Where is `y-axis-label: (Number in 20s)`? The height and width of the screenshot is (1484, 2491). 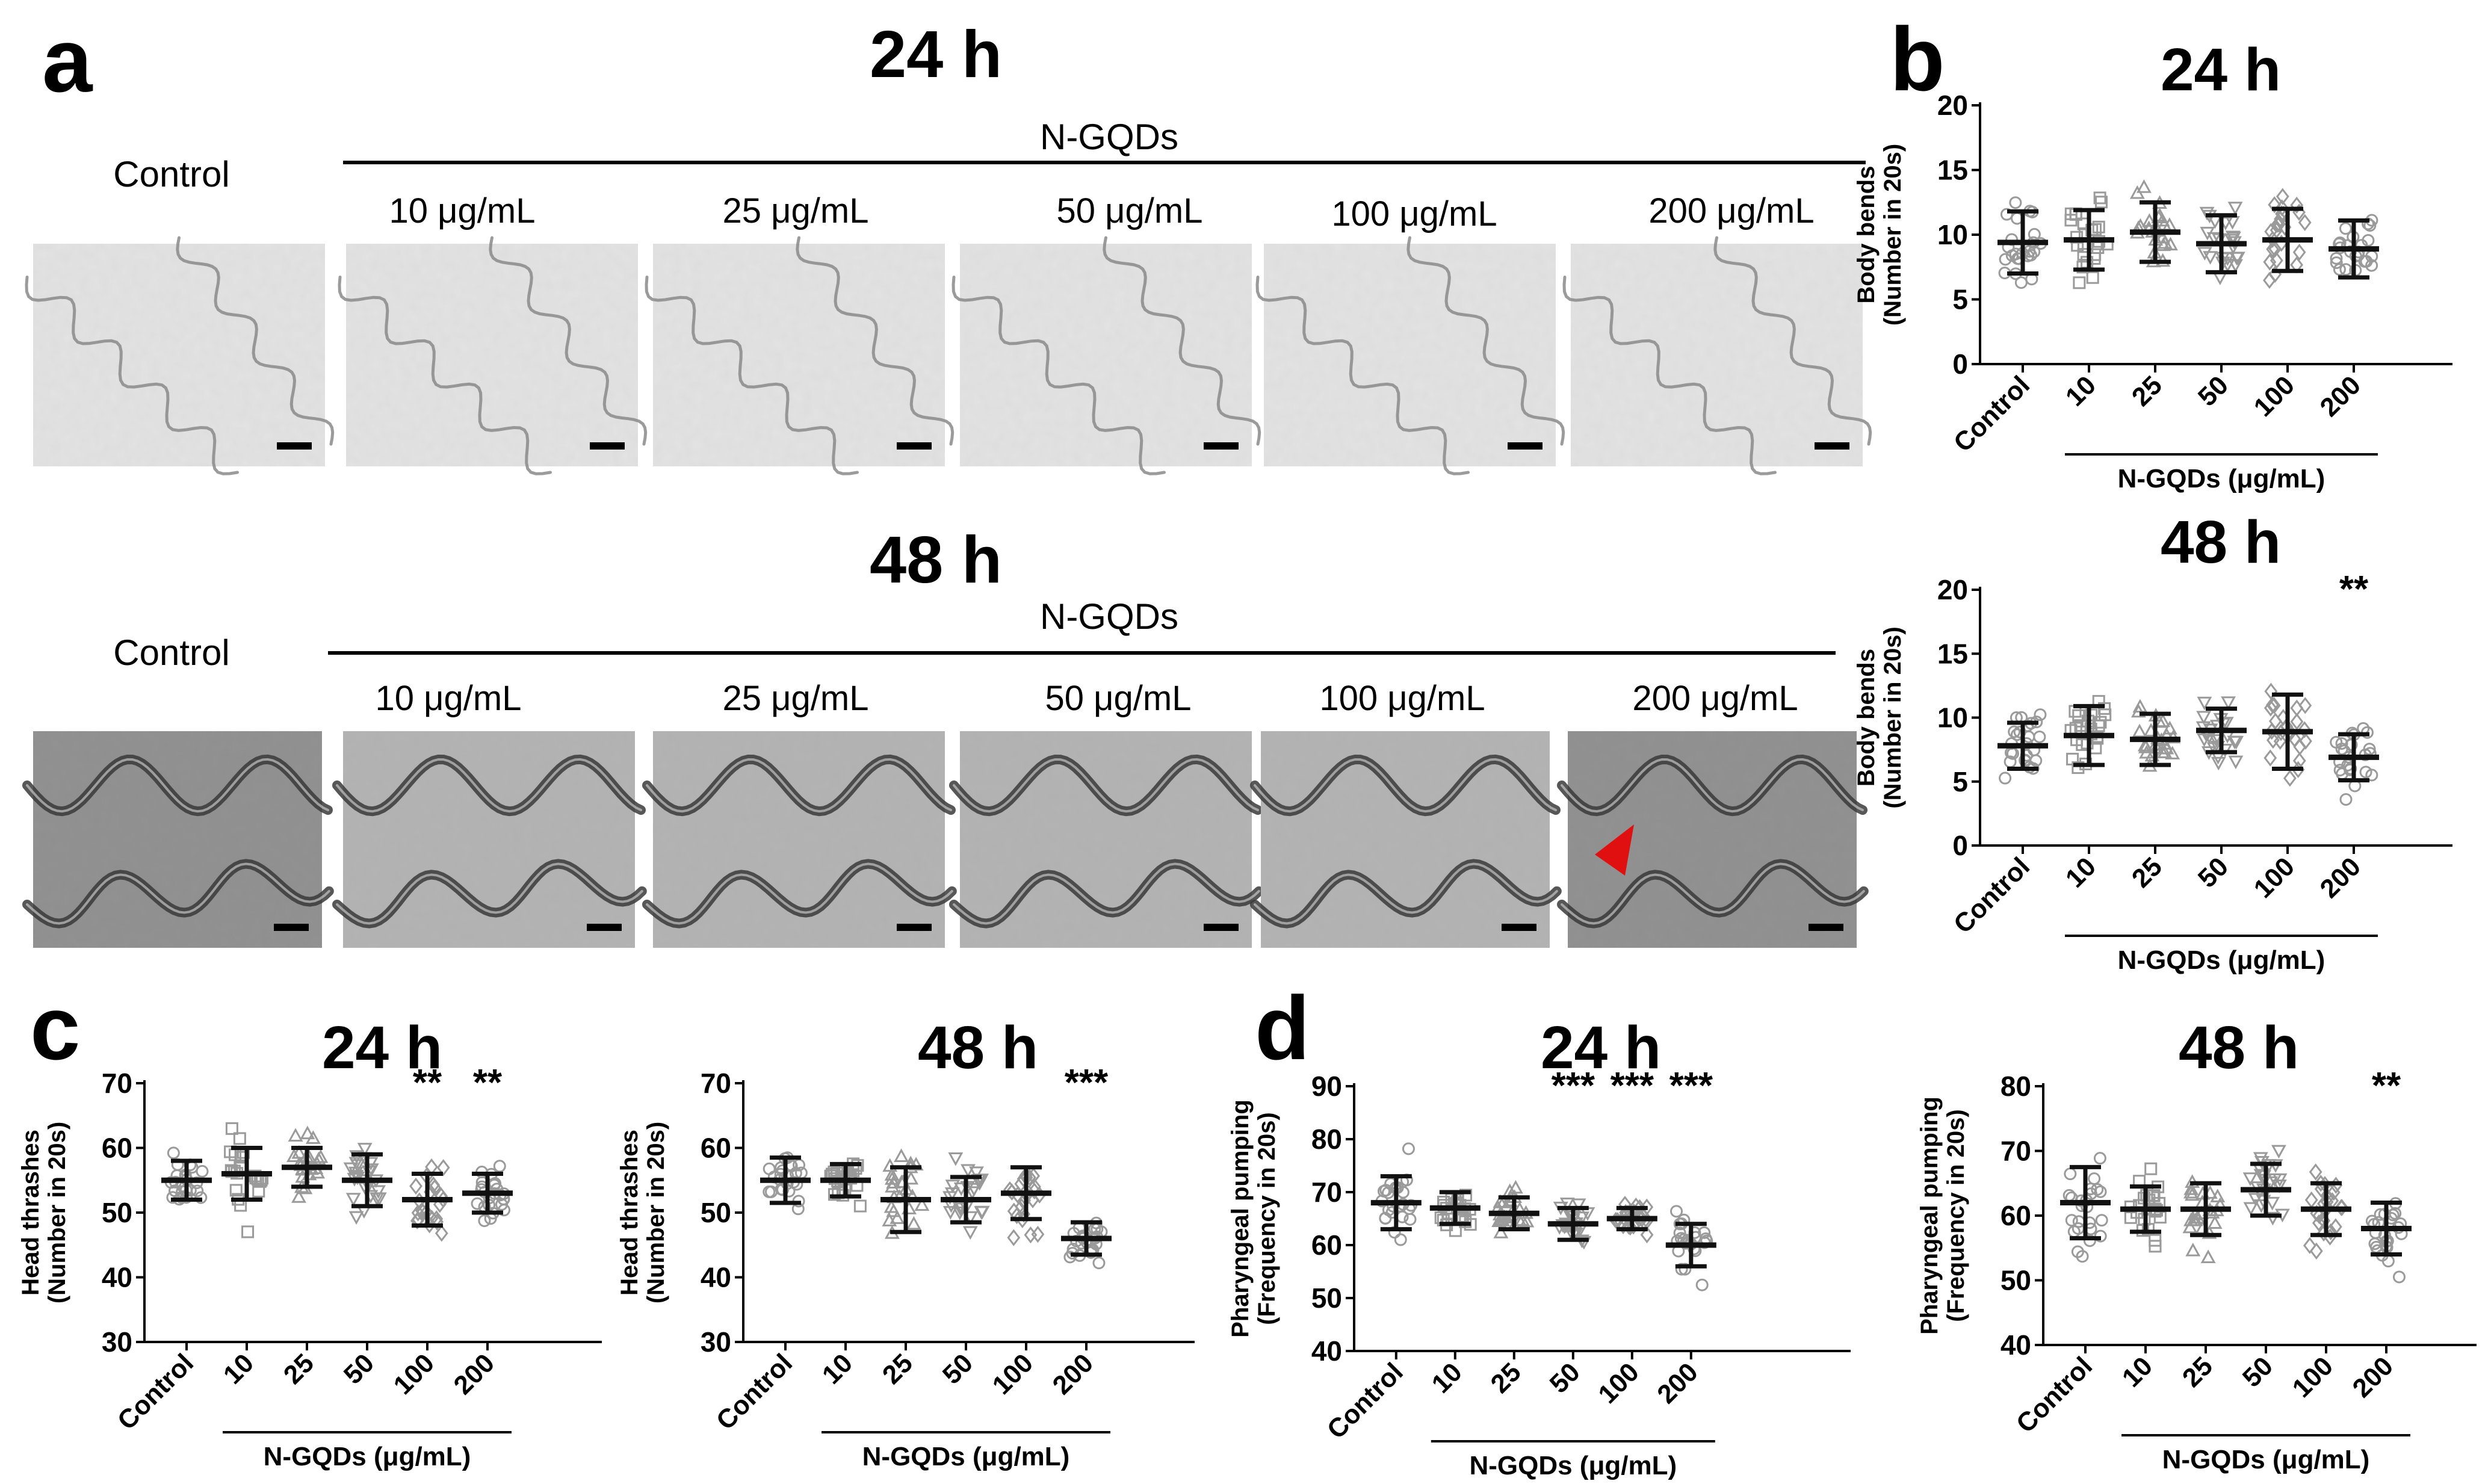
y-axis-label: (Number in 20s) is located at coordinates (1893, 717).